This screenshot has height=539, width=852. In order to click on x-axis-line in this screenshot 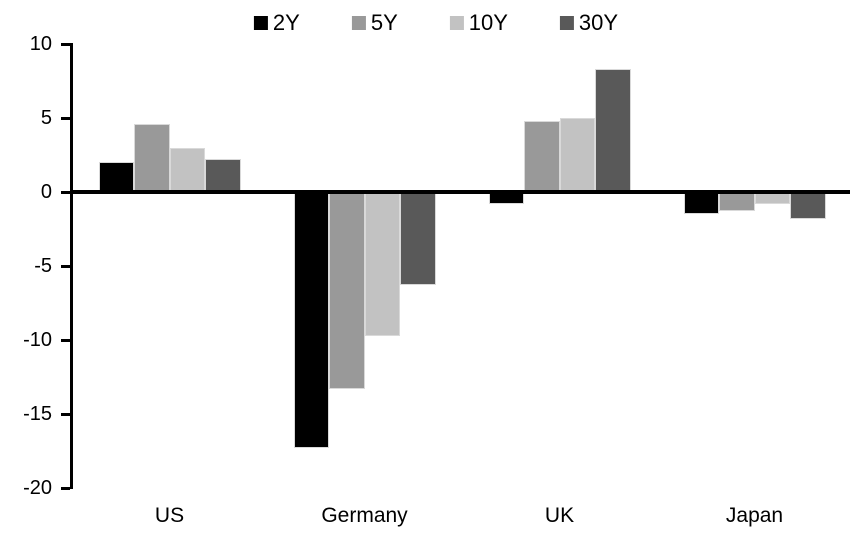, I will do `click(460, 192)`.